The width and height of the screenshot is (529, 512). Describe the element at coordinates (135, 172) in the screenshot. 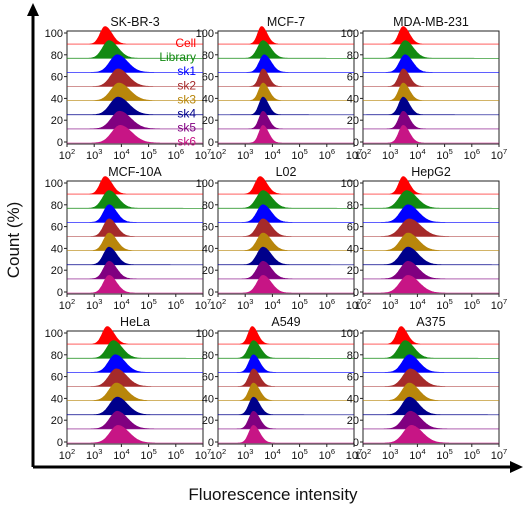

I see `panel-title: MCF-10A` at that location.